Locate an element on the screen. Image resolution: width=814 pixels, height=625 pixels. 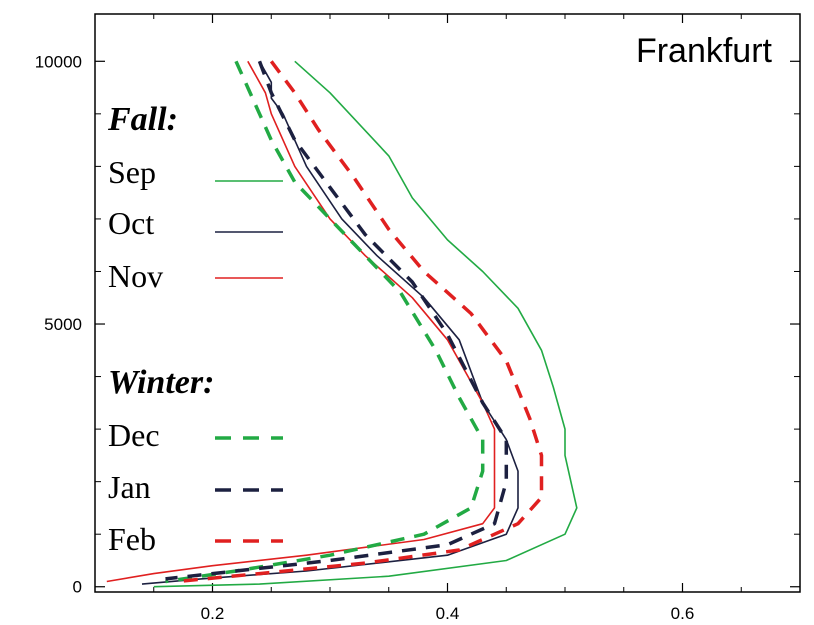
legend-label-feb: Feb is located at coordinates (132, 539).